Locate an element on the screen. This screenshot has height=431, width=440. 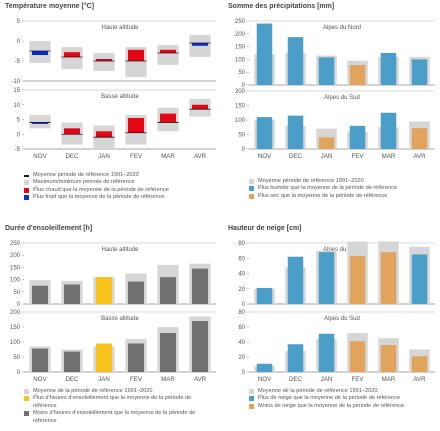
snow_sud-y-tick-label: 80 is located at coordinates (241, 313).